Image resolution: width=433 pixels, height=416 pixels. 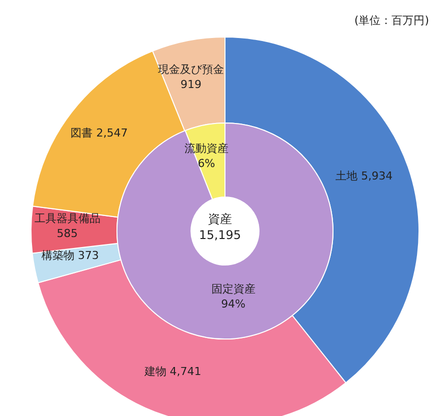 I want to click on text: (単位：百万円), so click(x=391, y=20).